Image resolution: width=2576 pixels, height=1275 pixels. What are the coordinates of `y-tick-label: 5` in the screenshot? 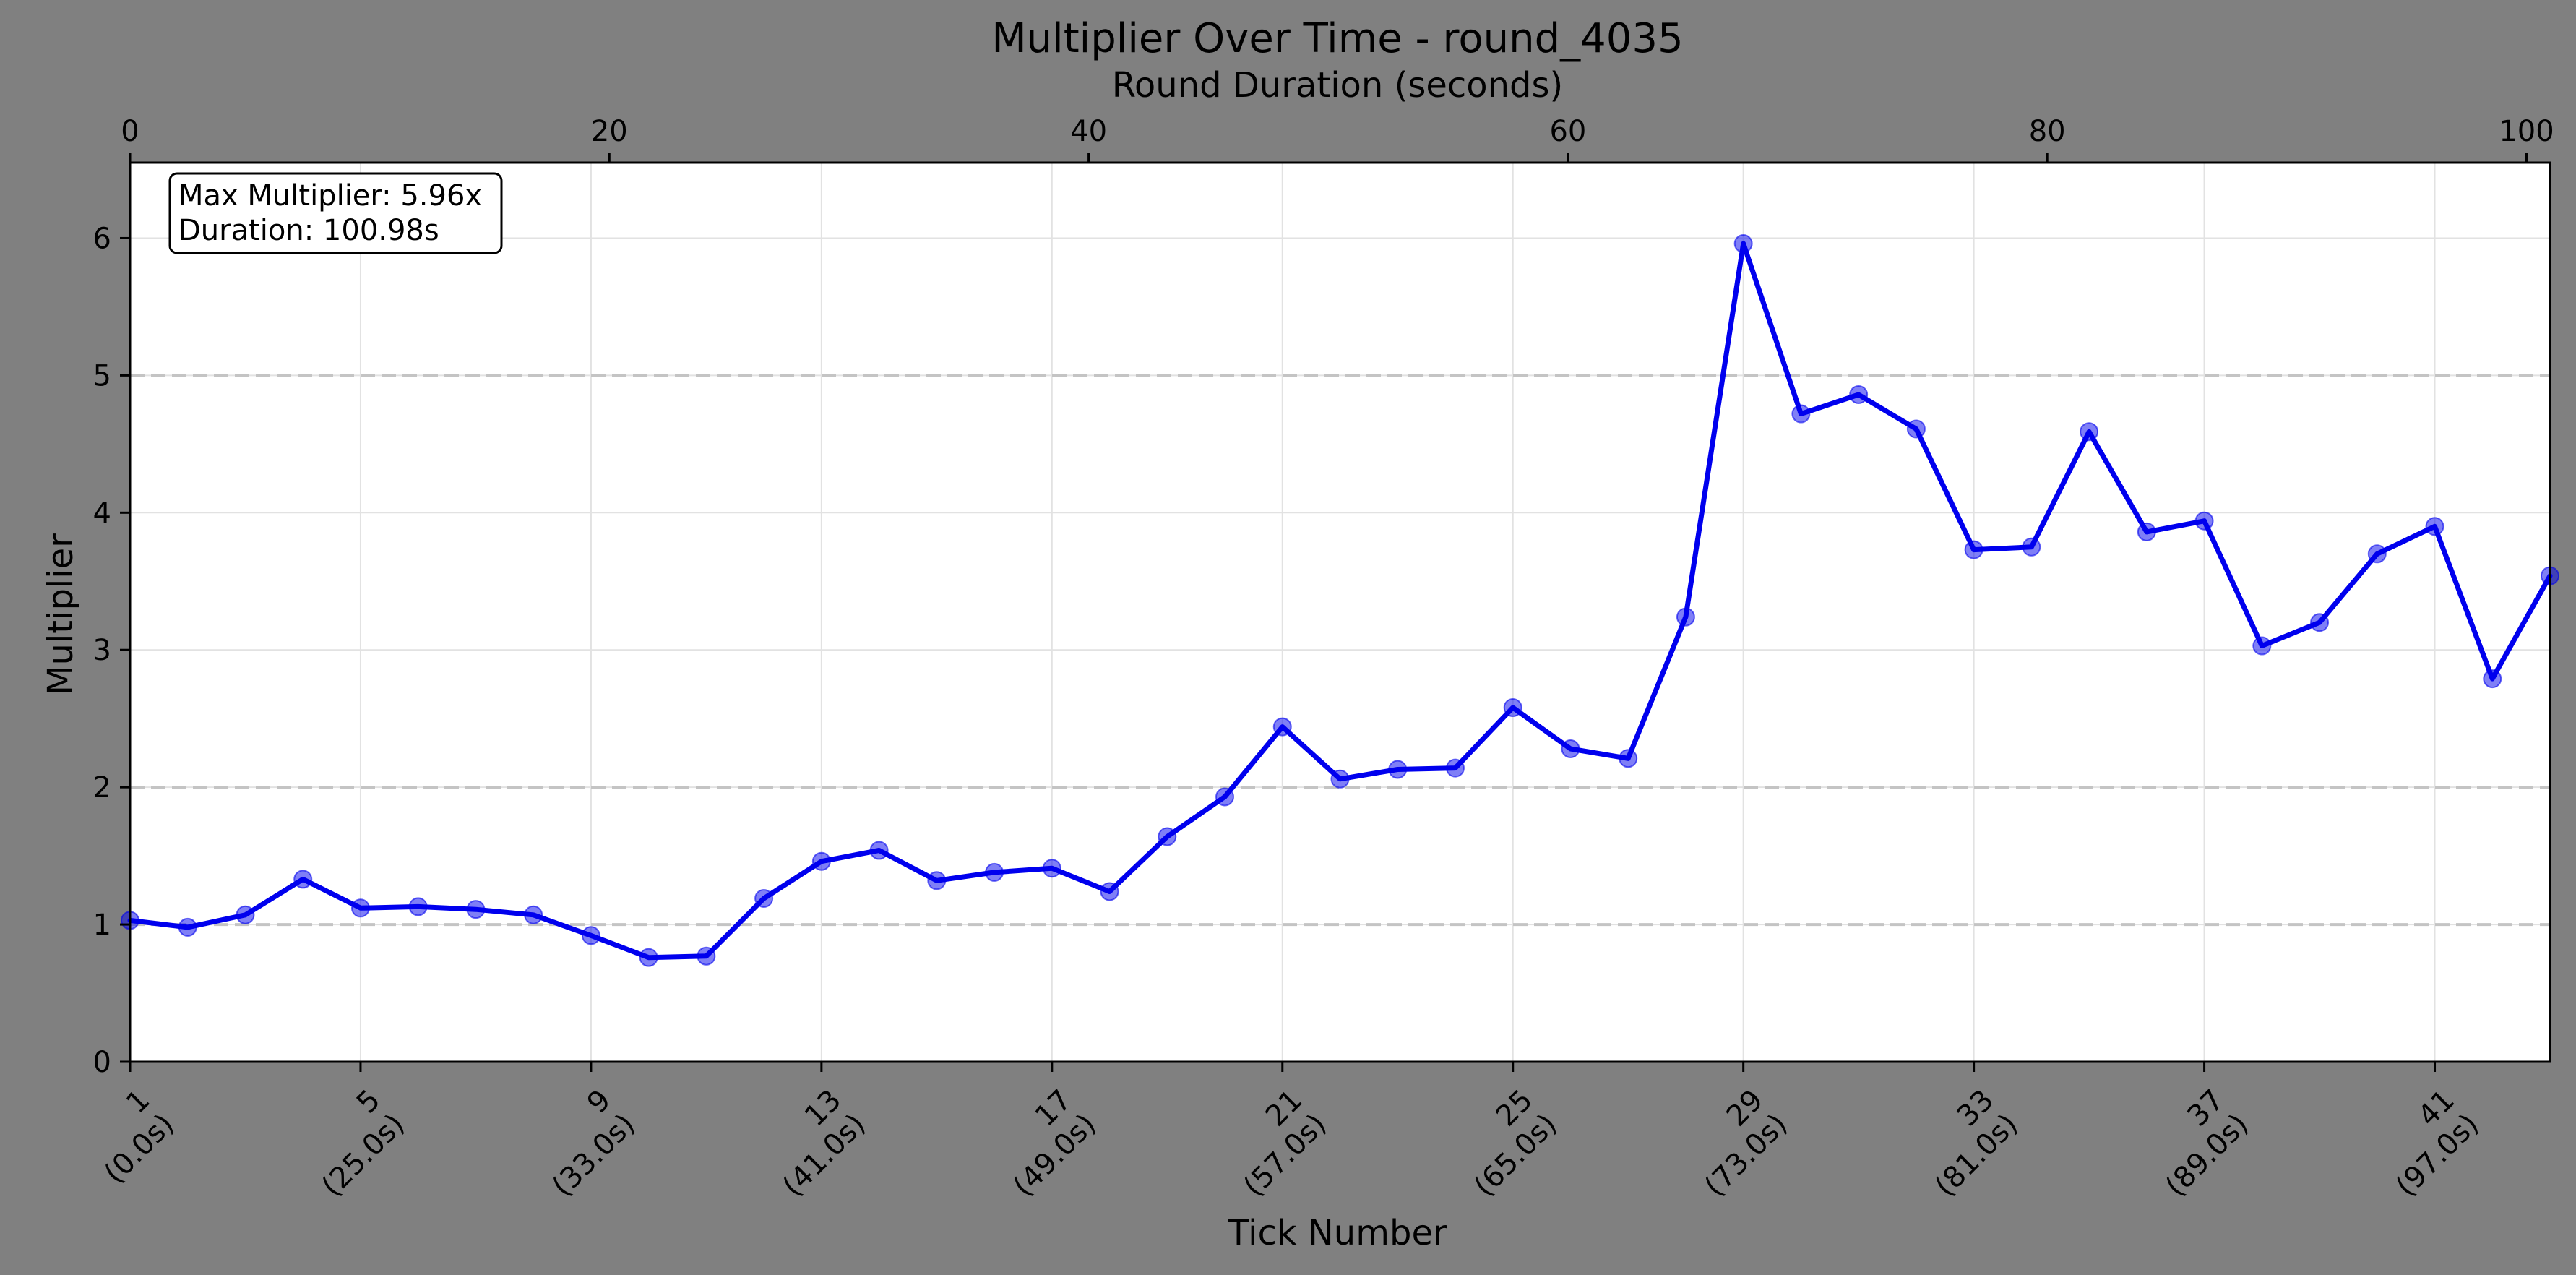 It's located at (102, 375).